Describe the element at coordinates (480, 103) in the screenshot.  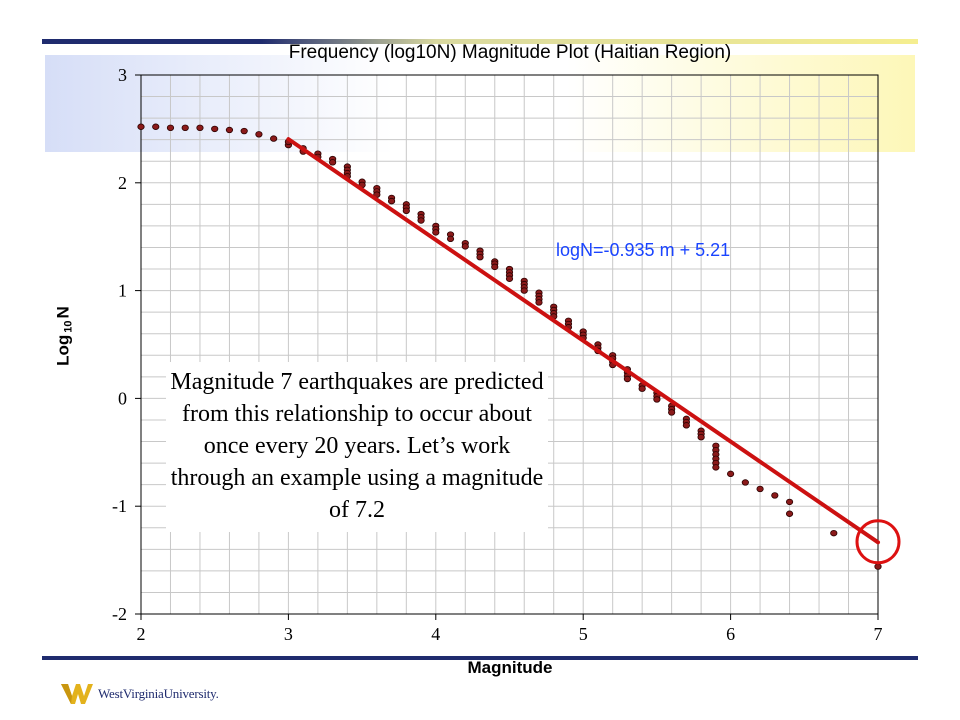
I see `header-band` at that location.